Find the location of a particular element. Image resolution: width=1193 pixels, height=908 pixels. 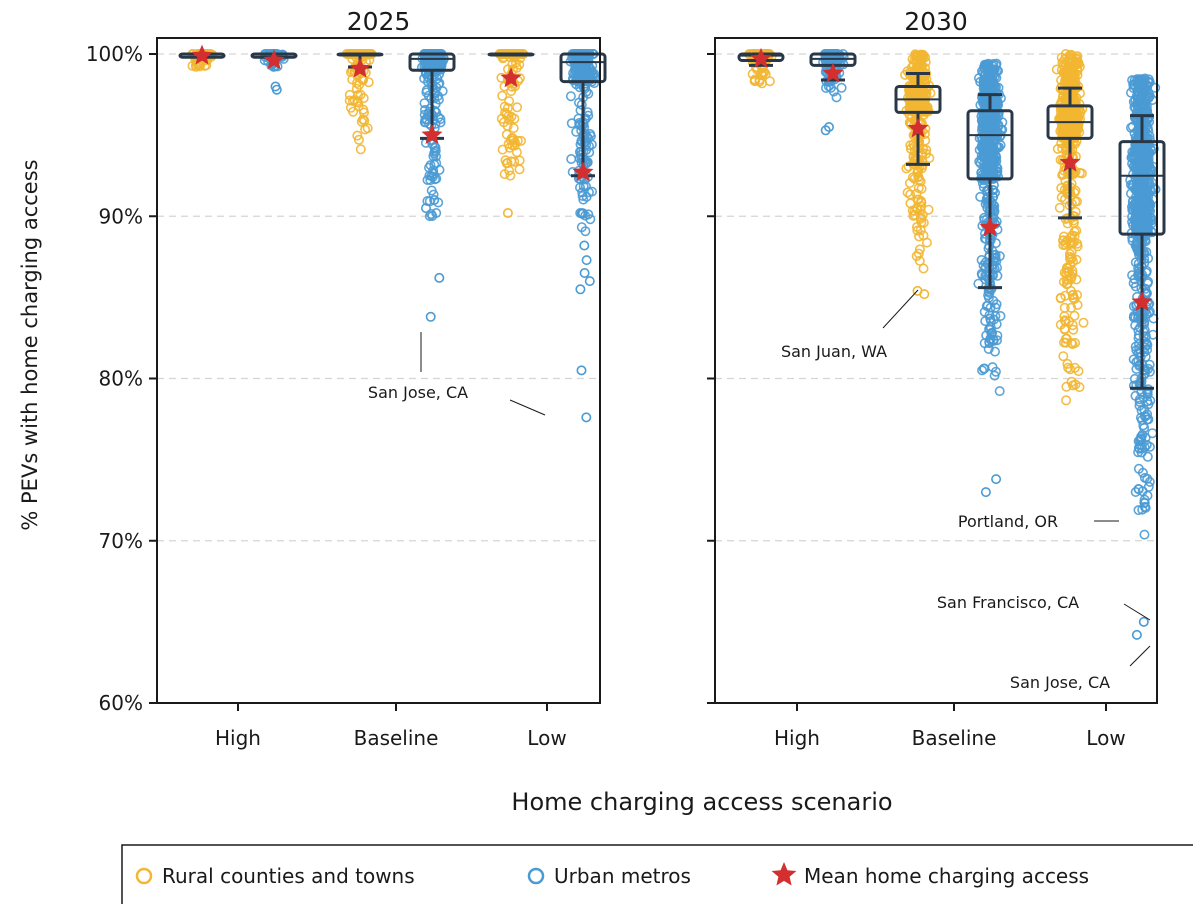

boxplot-low-rural is located at coordinates (1070, 153).